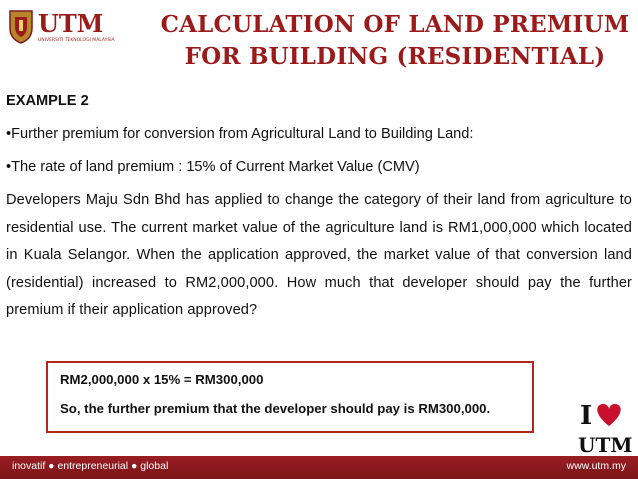 This screenshot has width=638, height=479. I want to click on crest-icon, so click(21, 27).